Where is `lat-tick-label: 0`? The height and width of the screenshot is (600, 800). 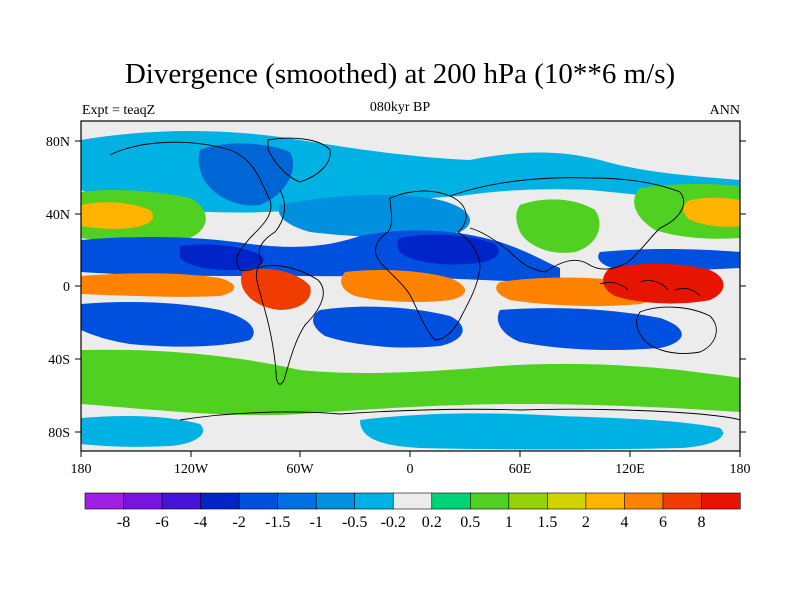 lat-tick-label: 0 is located at coordinates (66, 287).